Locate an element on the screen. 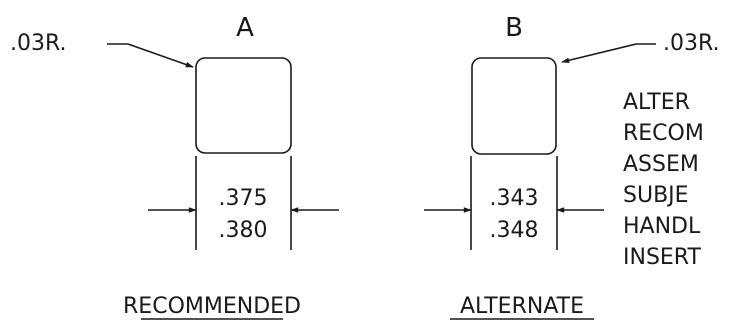 This screenshot has height=324, width=736. note-line: RECOM is located at coordinates (663, 133).